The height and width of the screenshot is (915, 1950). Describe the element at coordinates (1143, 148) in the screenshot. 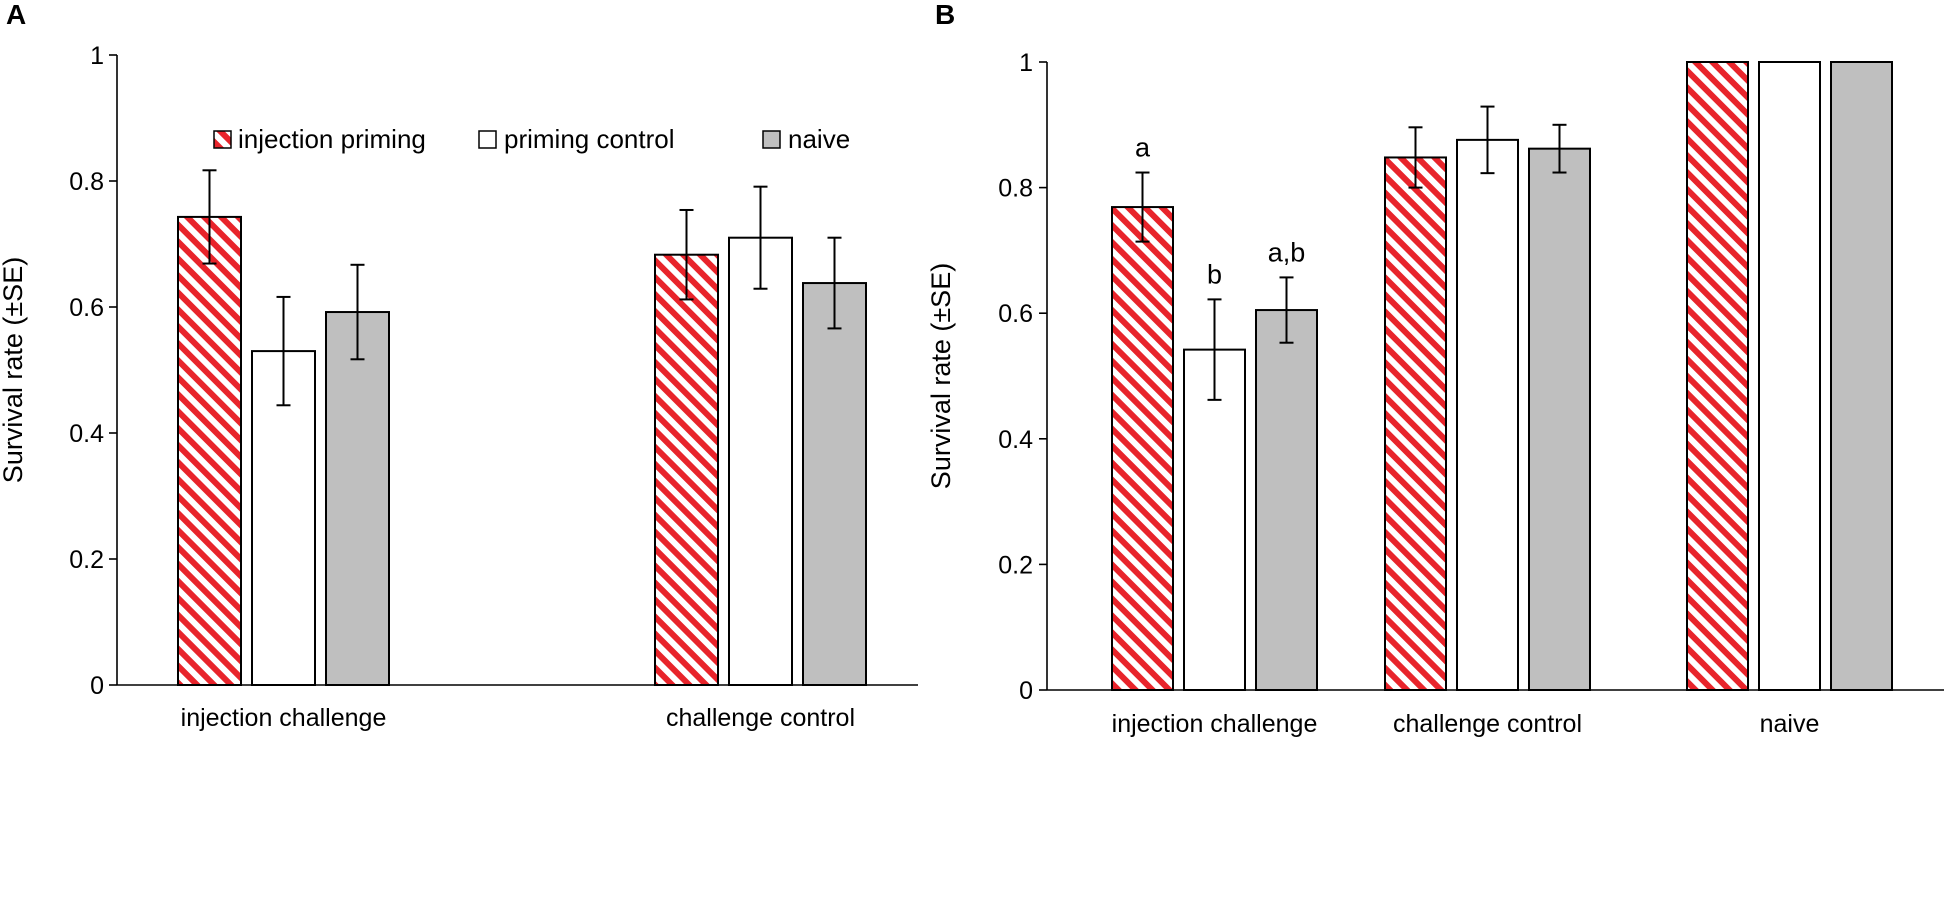

I see `panel-b-significance-label: a` at that location.